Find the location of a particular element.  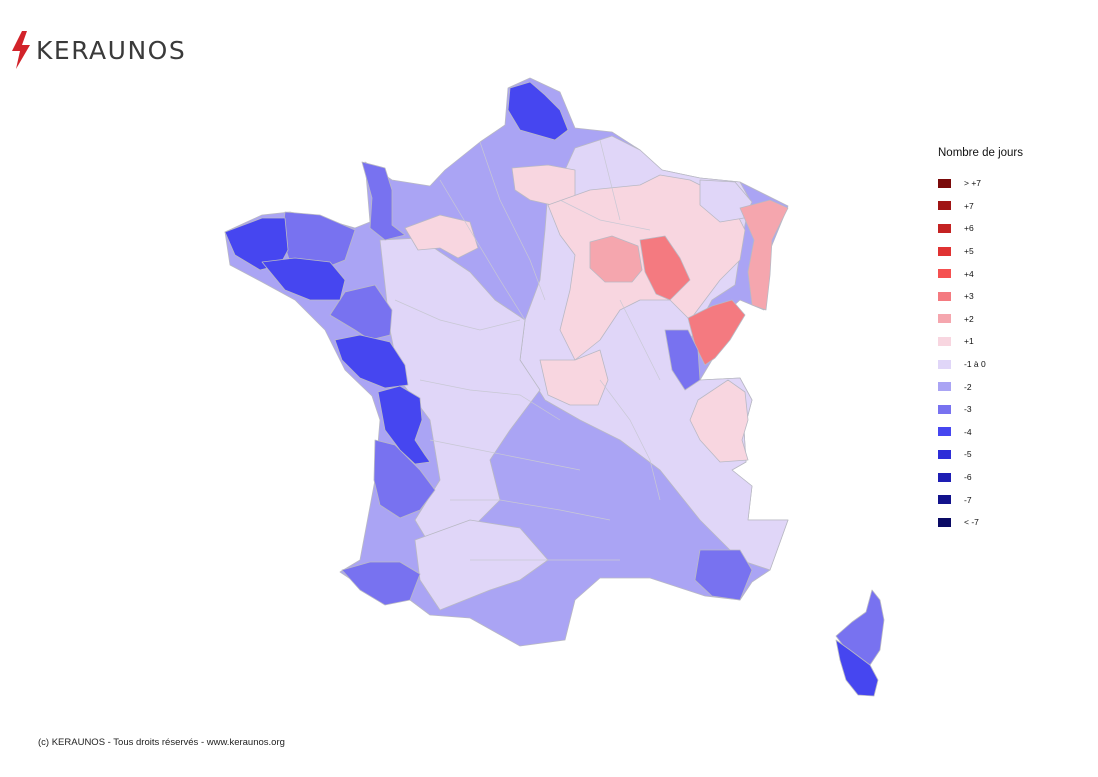

zone-minus4-vendee is located at coordinates (371, 361).